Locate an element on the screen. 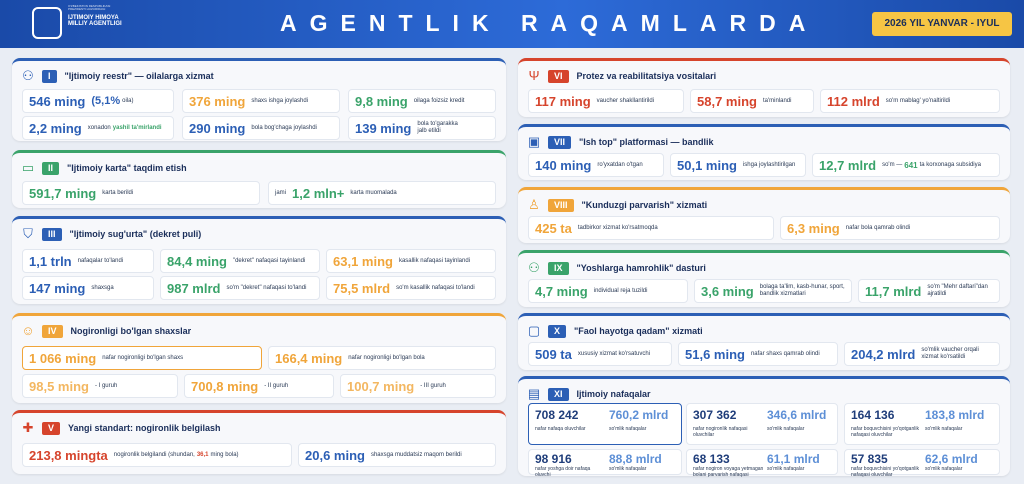 The width and height of the screenshot is (1024, 484). section-title: "Ijtimoiy reestr" — oilalarga xizmat is located at coordinates (139, 76).